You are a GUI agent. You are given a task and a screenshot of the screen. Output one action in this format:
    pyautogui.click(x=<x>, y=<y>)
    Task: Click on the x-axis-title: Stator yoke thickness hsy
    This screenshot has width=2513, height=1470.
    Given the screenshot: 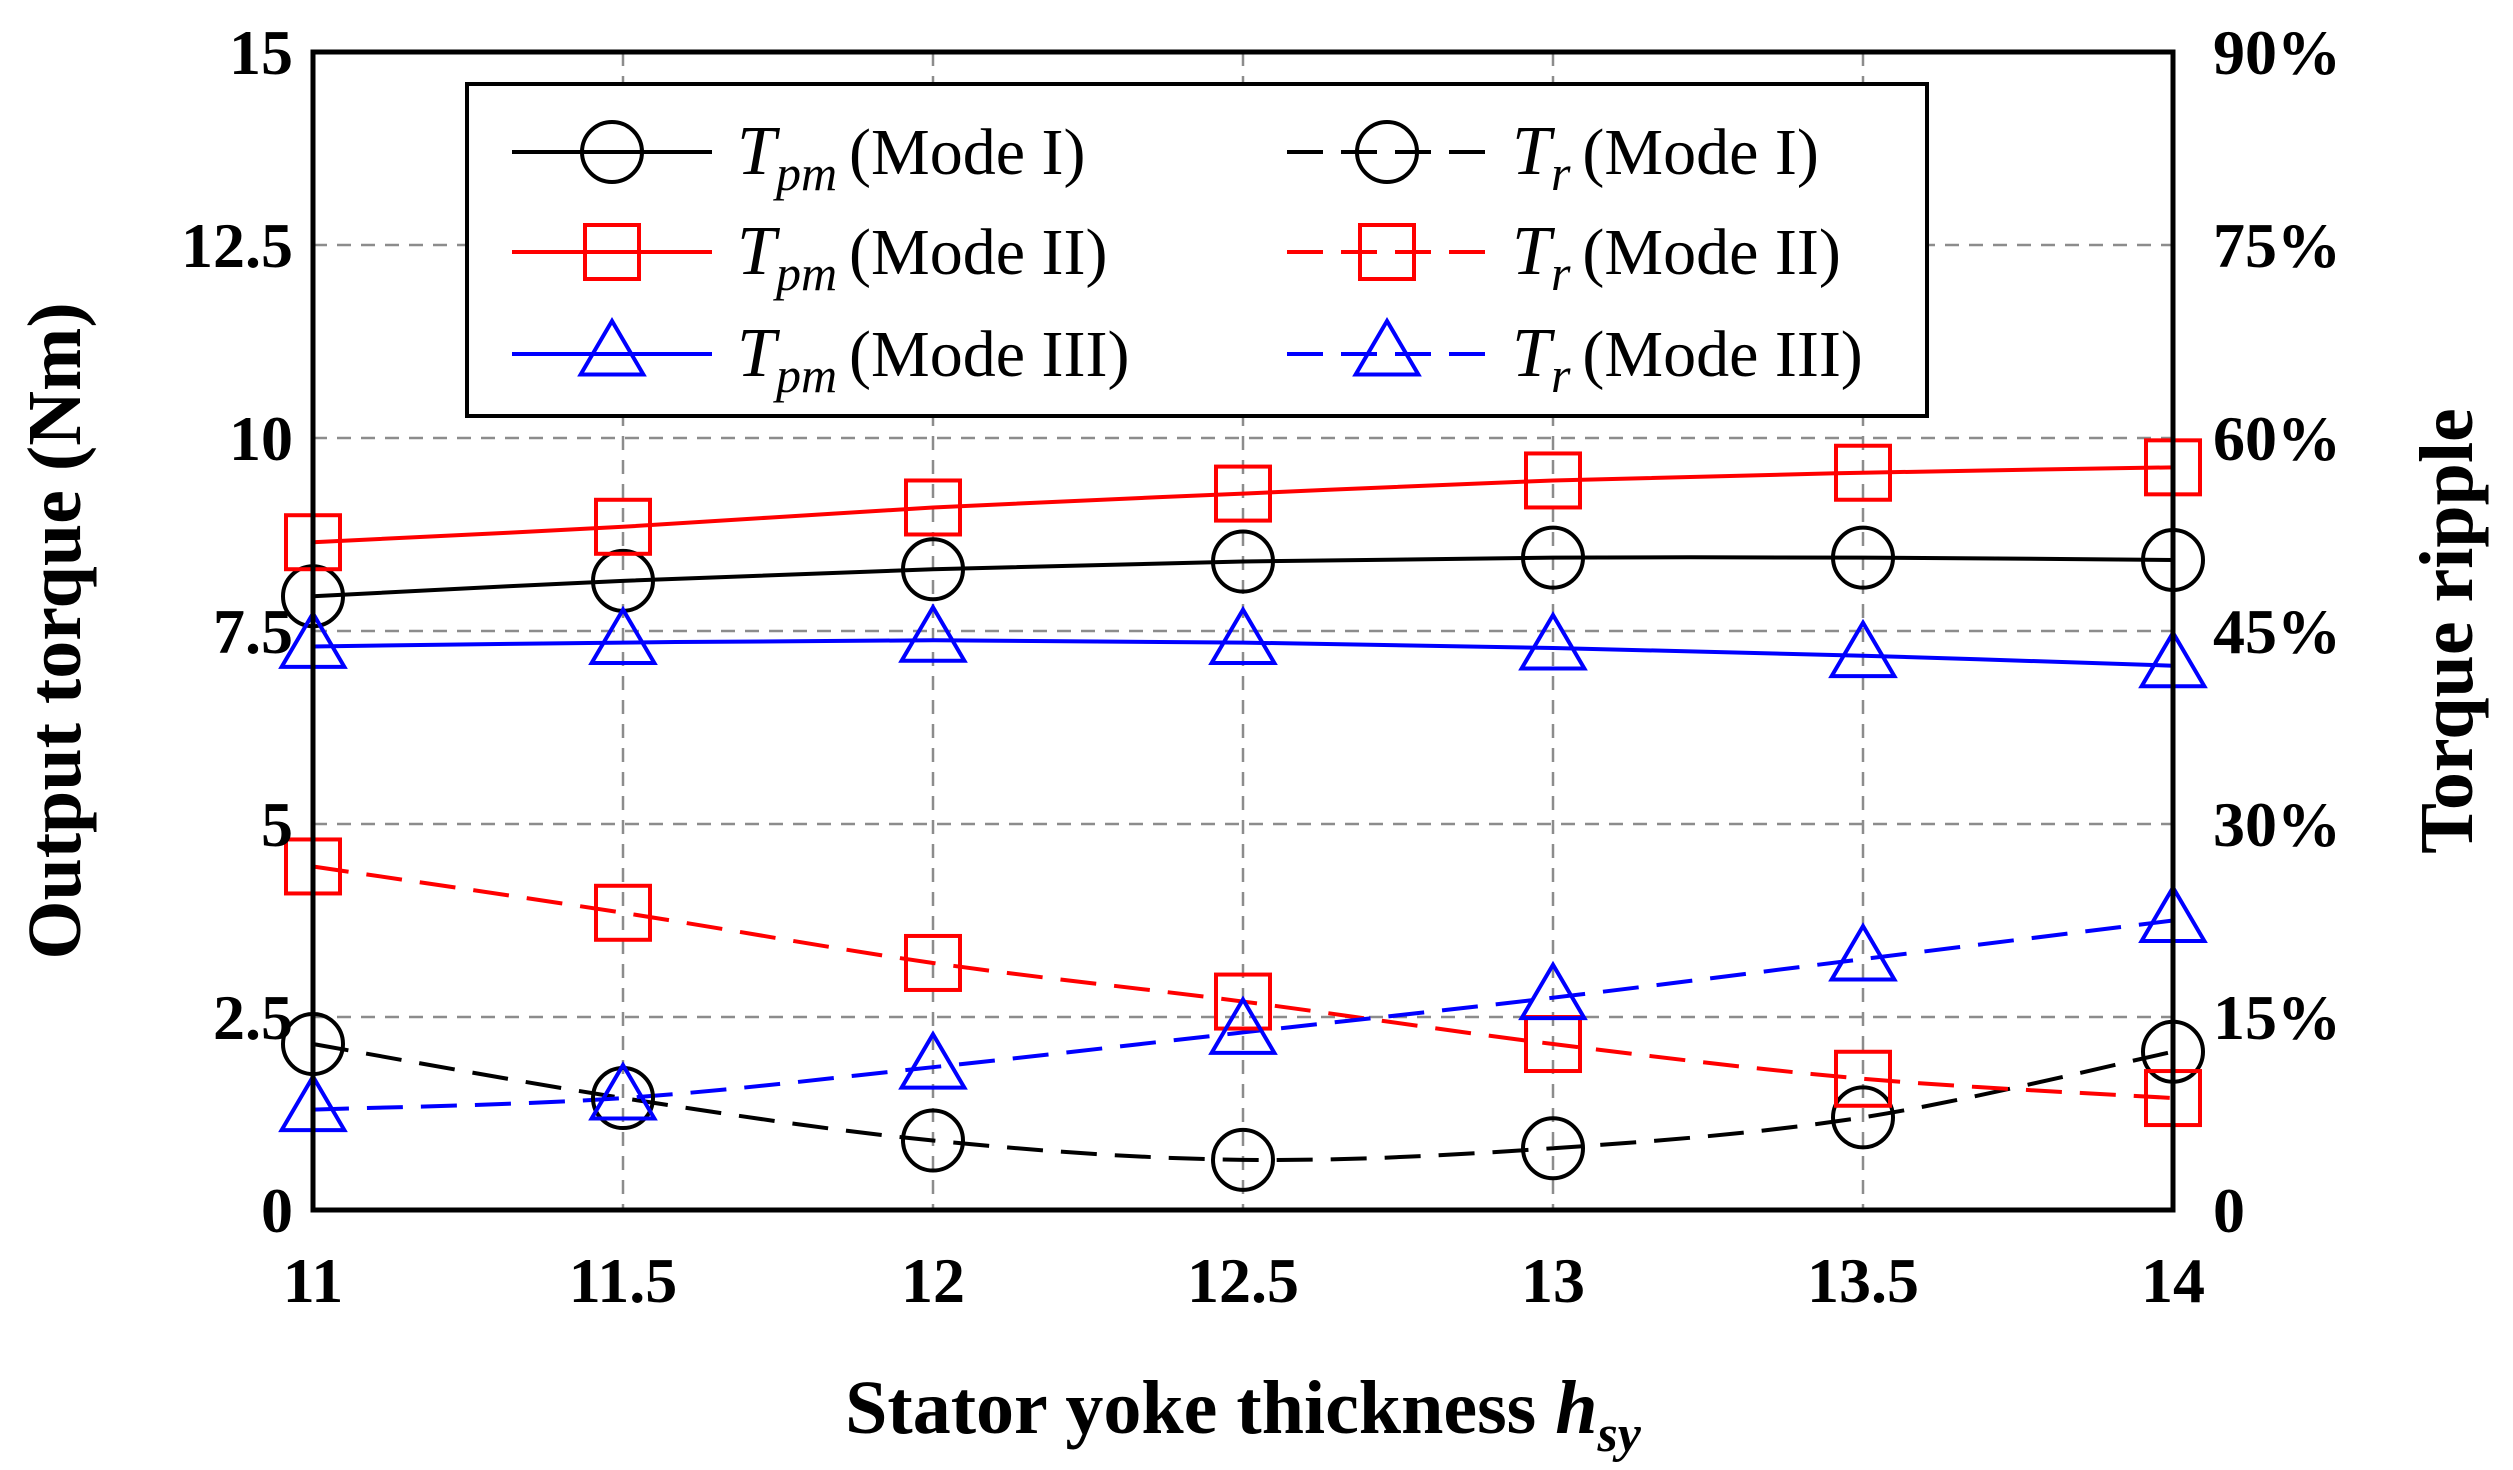 What is the action you would take?
    pyautogui.click(x=1243, y=1414)
    